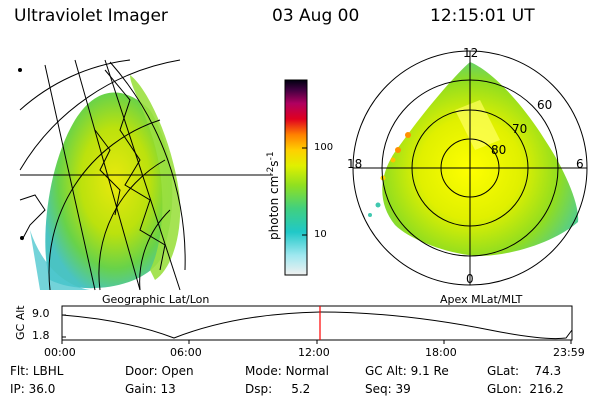  What do you see at coordinates (287, 371) in the screenshot?
I see `info-mode: Mode: Normal` at bounding box center [287, 371].